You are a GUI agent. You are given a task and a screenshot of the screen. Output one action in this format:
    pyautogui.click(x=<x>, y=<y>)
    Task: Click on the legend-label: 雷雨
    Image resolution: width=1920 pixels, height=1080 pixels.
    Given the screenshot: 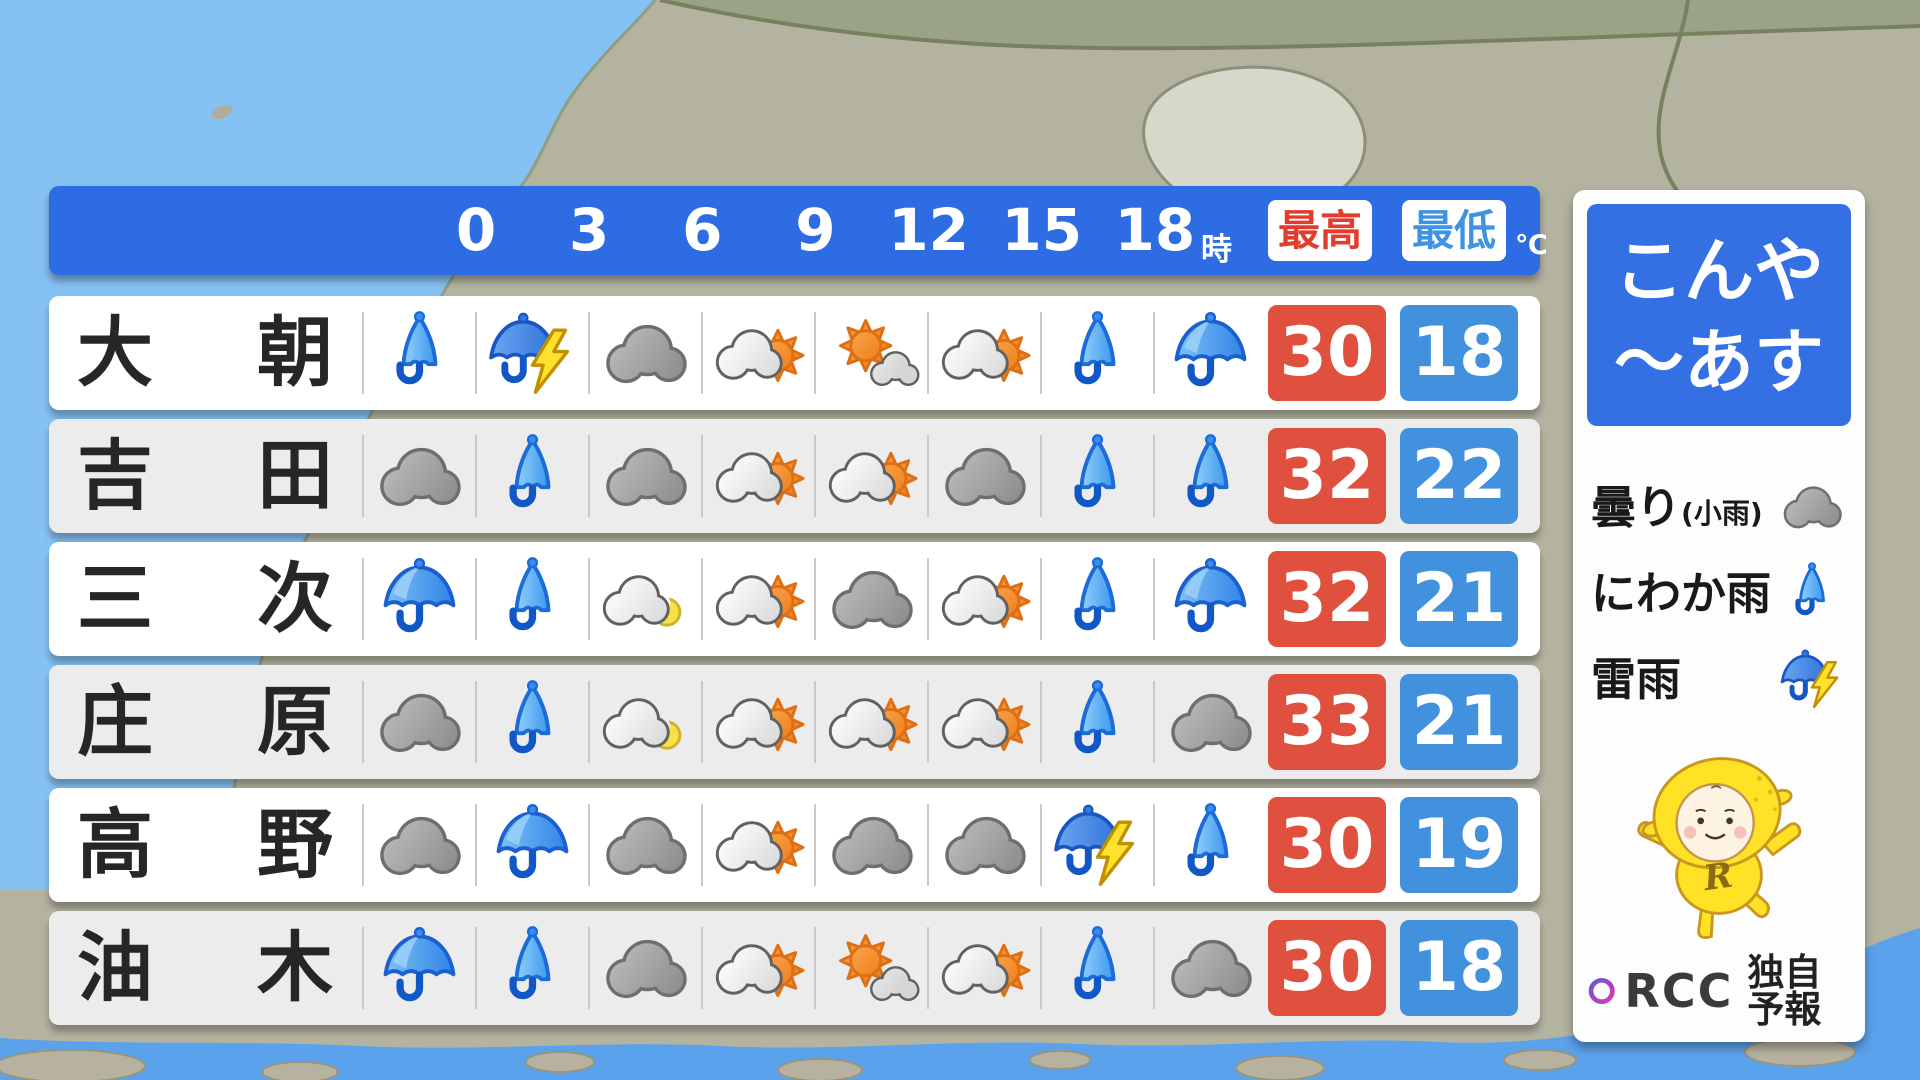 What is the action you would take?
    pyautogui.click(x=1636, y=679)
    